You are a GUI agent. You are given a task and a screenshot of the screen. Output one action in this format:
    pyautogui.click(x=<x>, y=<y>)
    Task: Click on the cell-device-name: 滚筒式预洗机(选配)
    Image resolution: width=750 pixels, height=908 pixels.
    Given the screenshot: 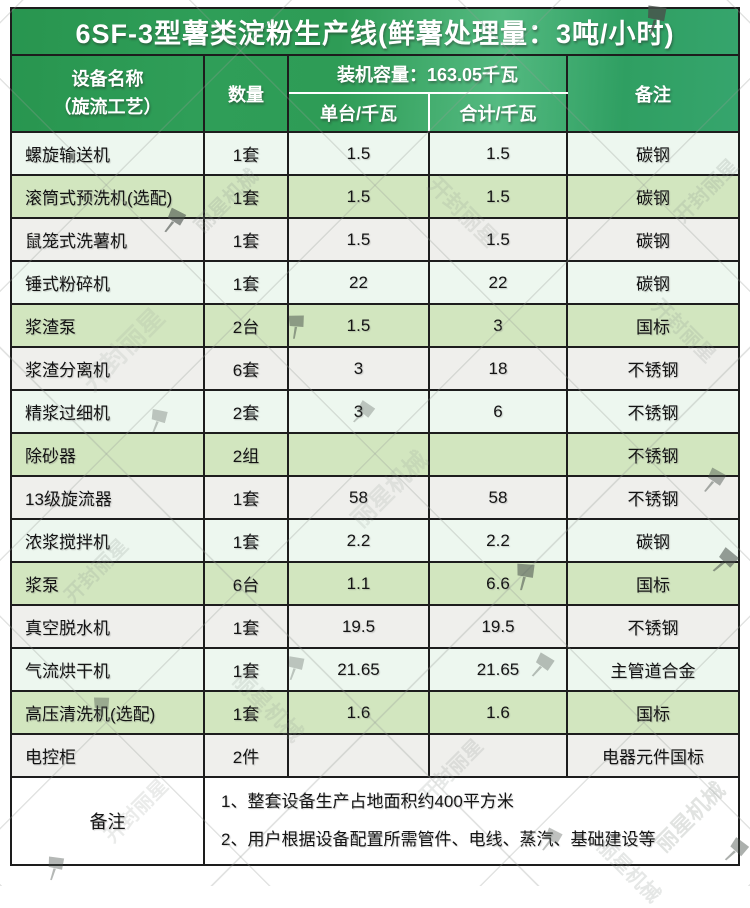 What is the action you would take?
    pyautogui.click(x=107, y=196)
    